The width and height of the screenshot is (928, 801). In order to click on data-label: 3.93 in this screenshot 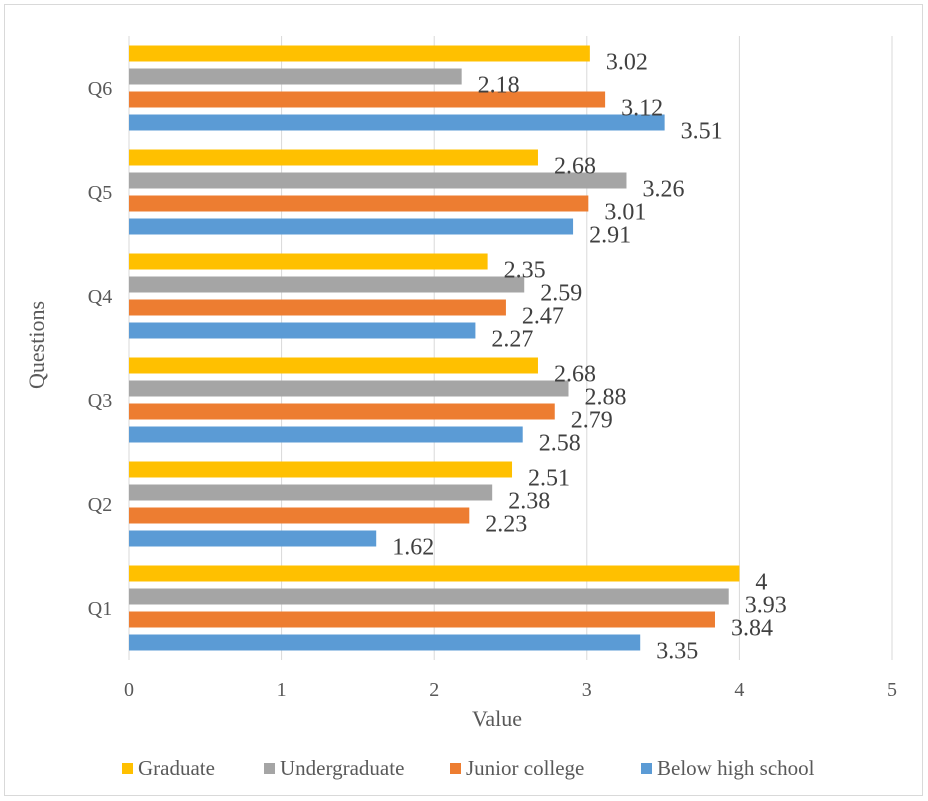, I will do `click(766, 606)`.